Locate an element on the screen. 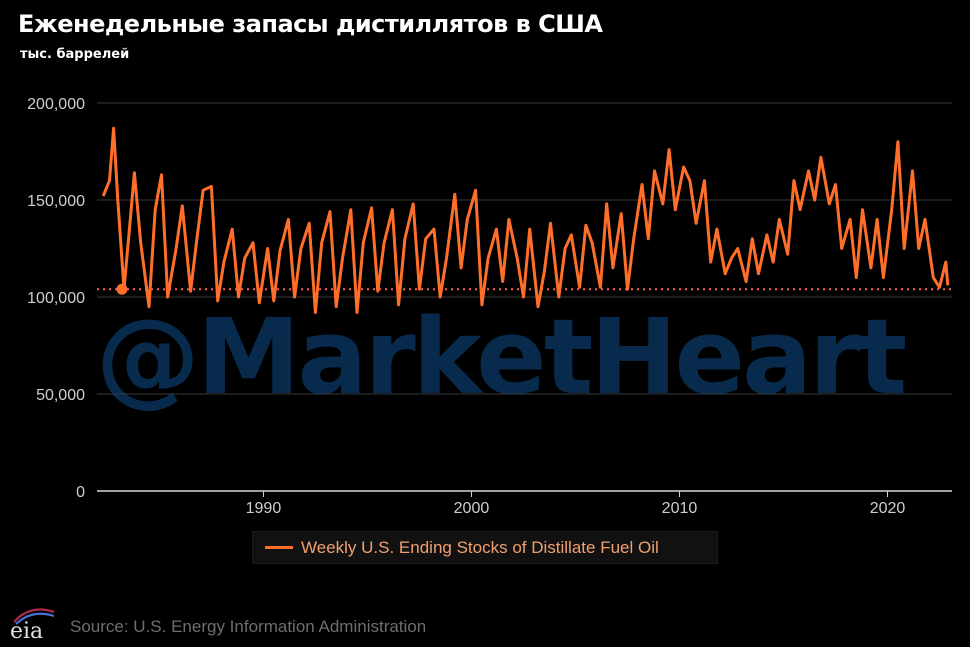 This screenshot has height=647, width=970. eia-logo: eia is located at coordinates (32, 624).